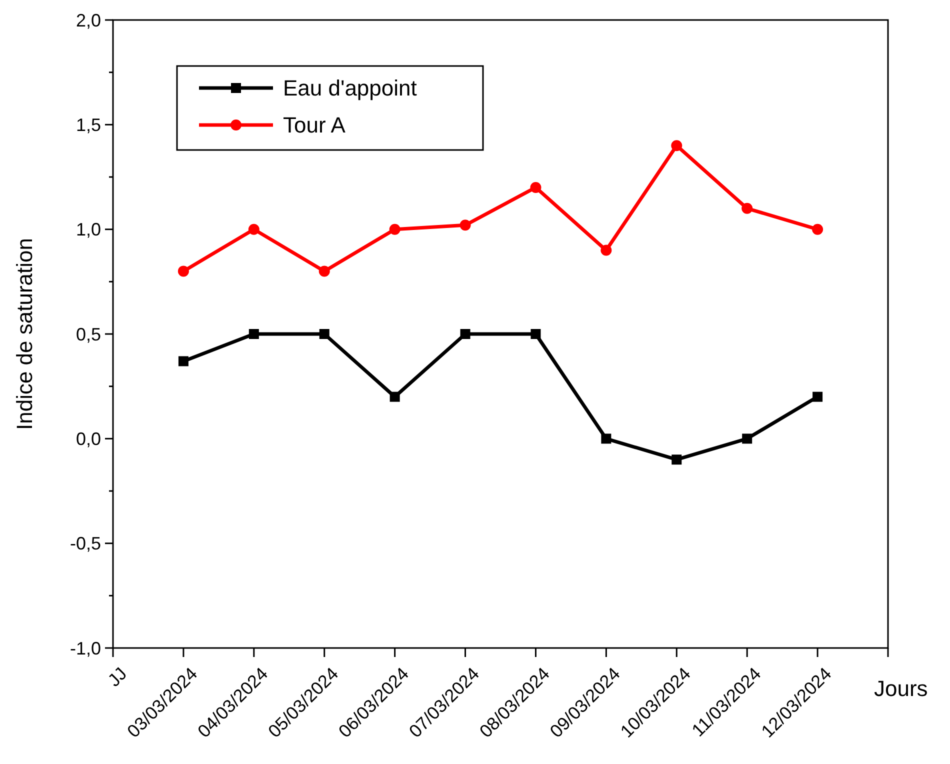  Describe the element at coordinates (88, 230) in the screenshot. I see `y-tick-label: 1,0` at that location.